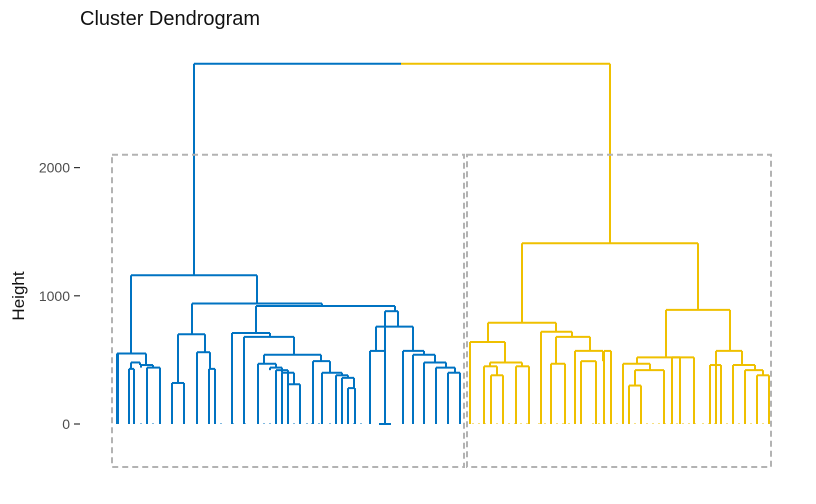 The width and height of the screenshot is (816, 504). What do you see at coordinates (170, 19) in the screenshot?
I see `chart-title: Cluster Dendrogram` at bounding box center [170, 19].